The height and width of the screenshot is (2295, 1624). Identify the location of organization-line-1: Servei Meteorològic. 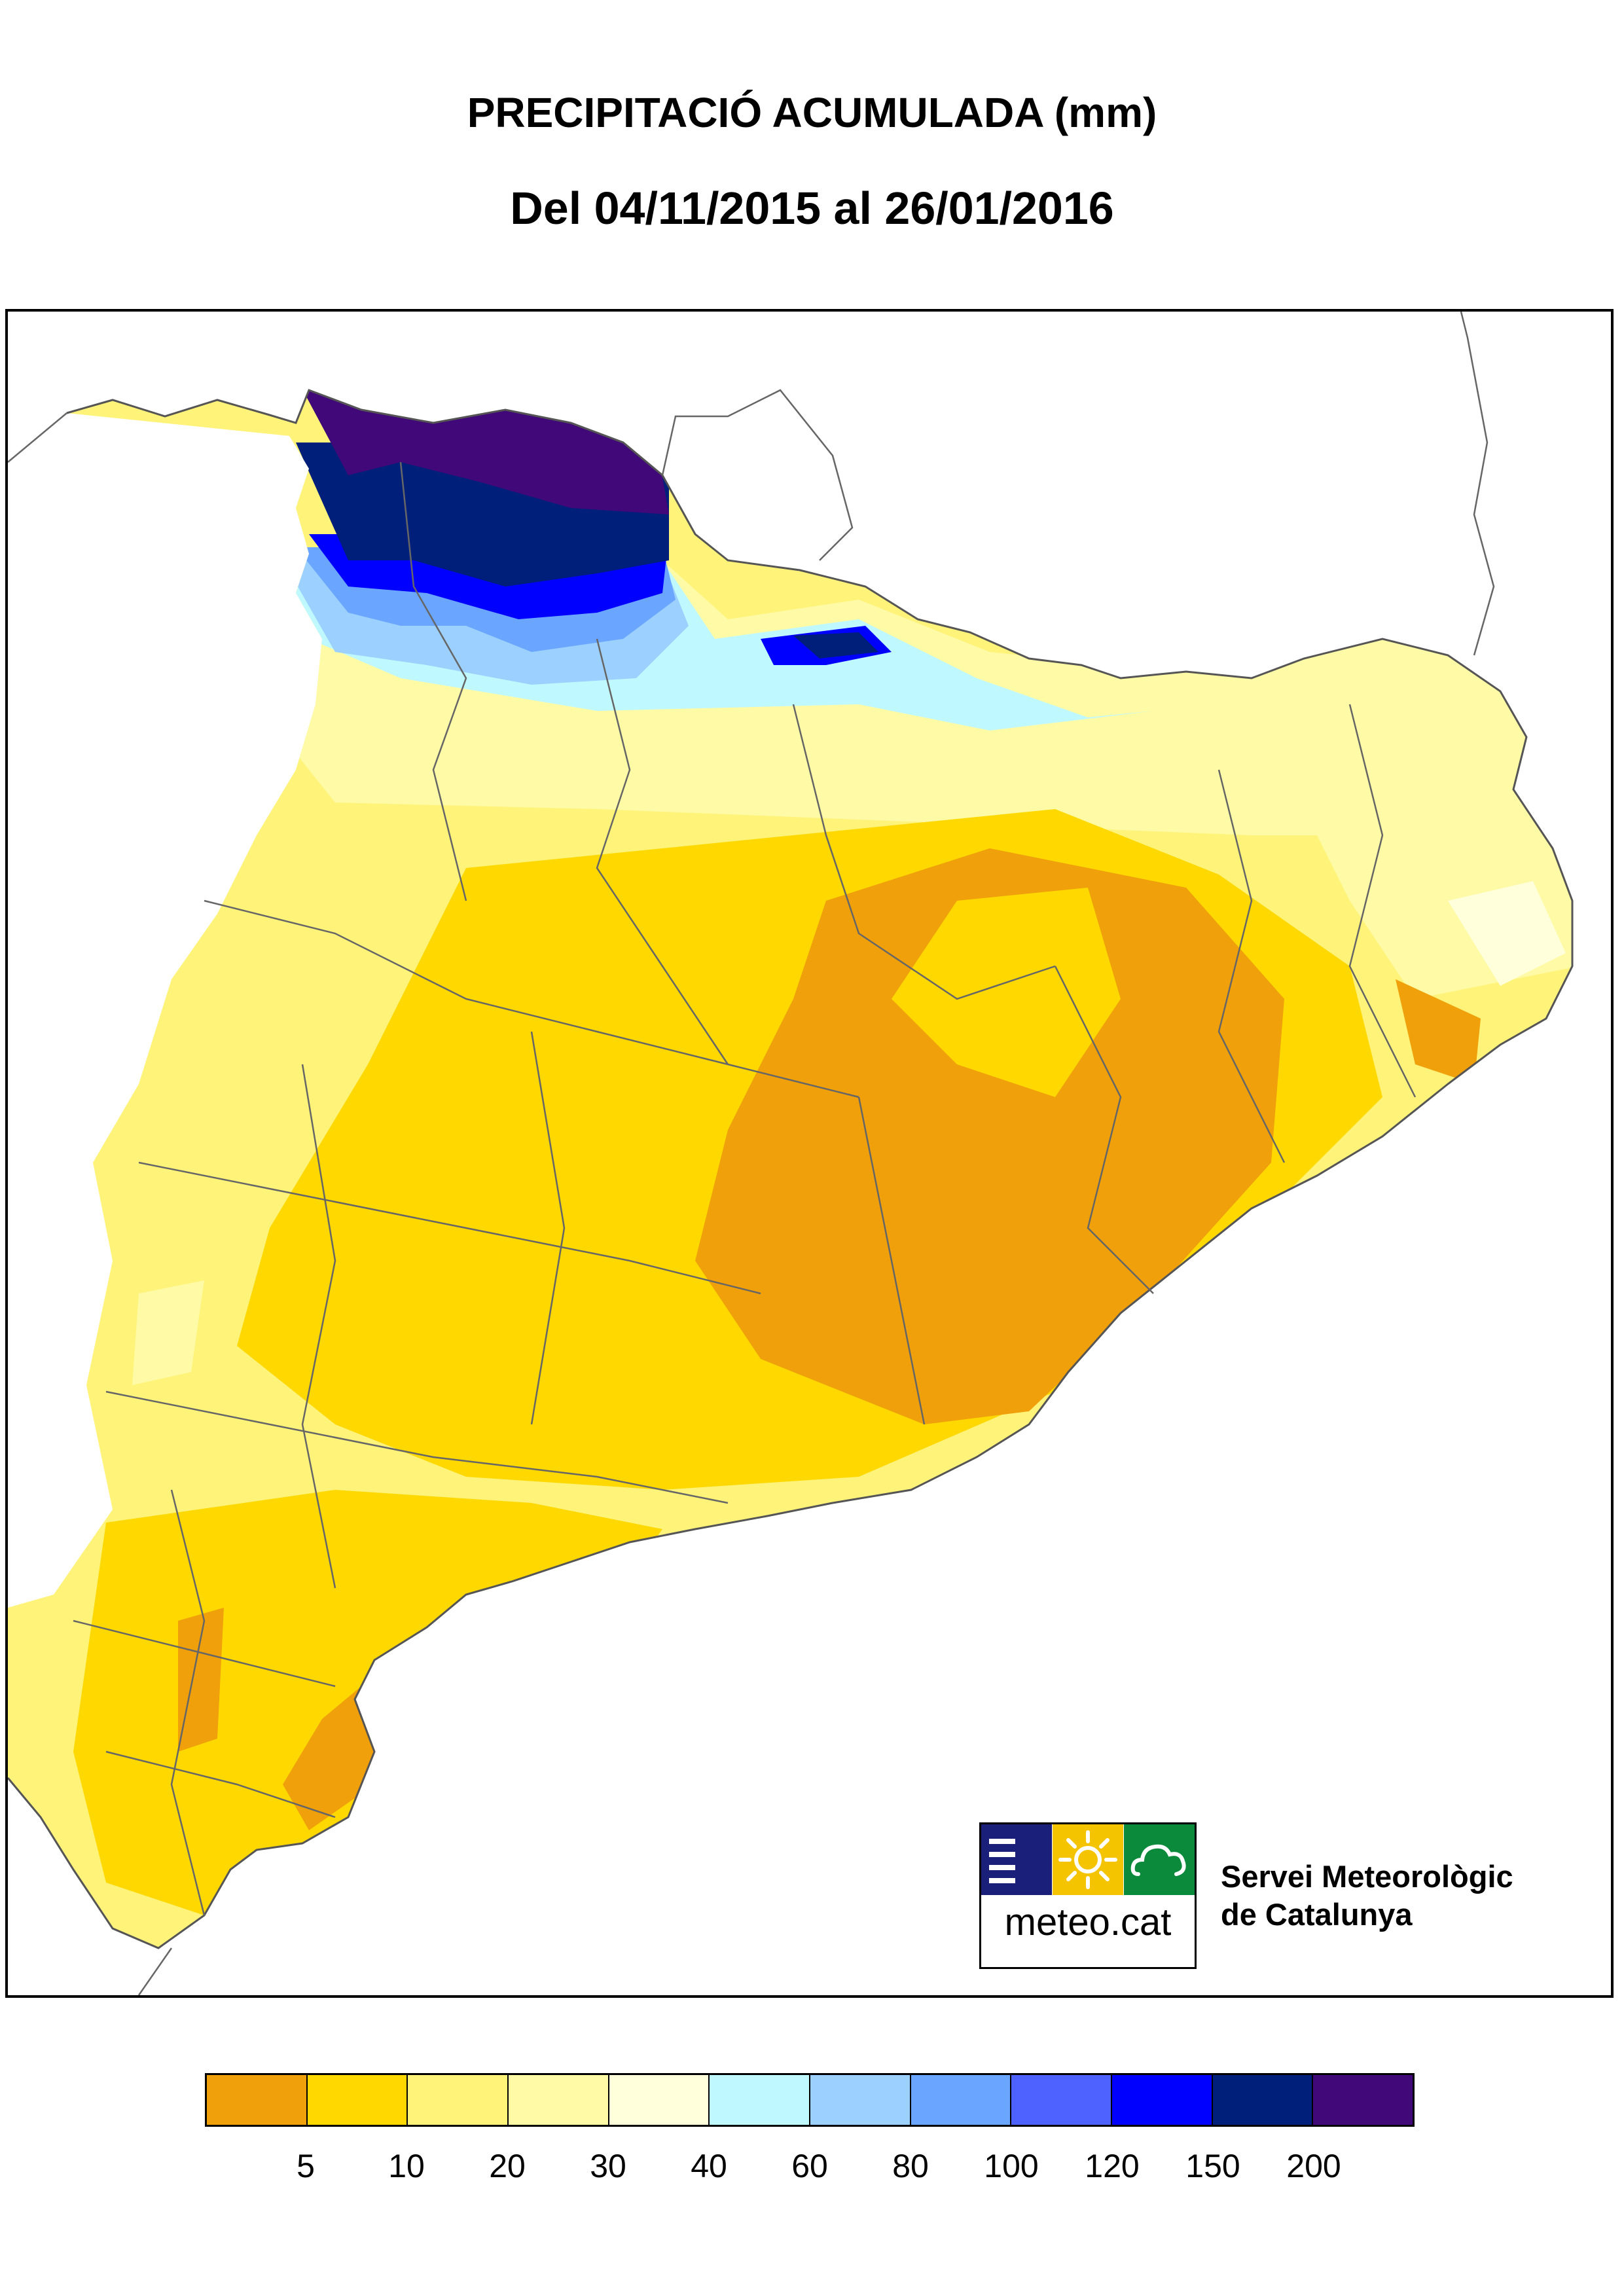
(1367, 1877).